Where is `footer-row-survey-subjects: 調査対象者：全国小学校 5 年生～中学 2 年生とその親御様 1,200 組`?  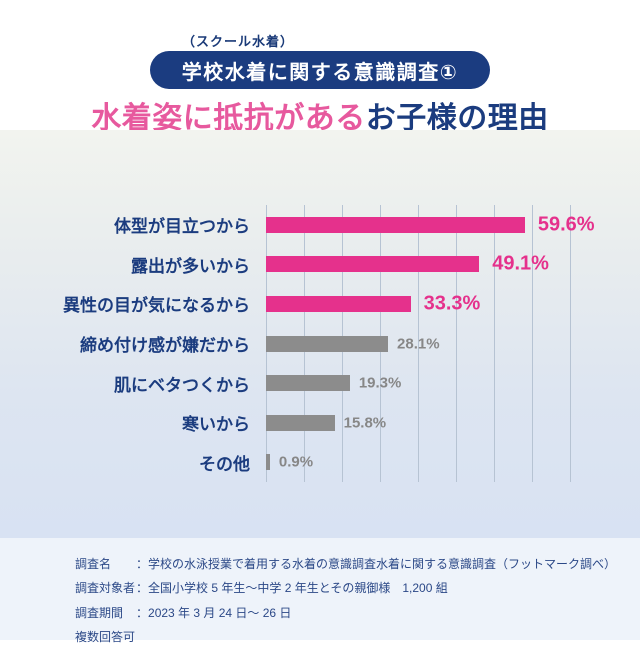 footer-row-survey-subjects: 調査対象者：全国小学校 5 年生～中学 2 年生とその親御様 1,200 組 is located at coordinates (357, 588).